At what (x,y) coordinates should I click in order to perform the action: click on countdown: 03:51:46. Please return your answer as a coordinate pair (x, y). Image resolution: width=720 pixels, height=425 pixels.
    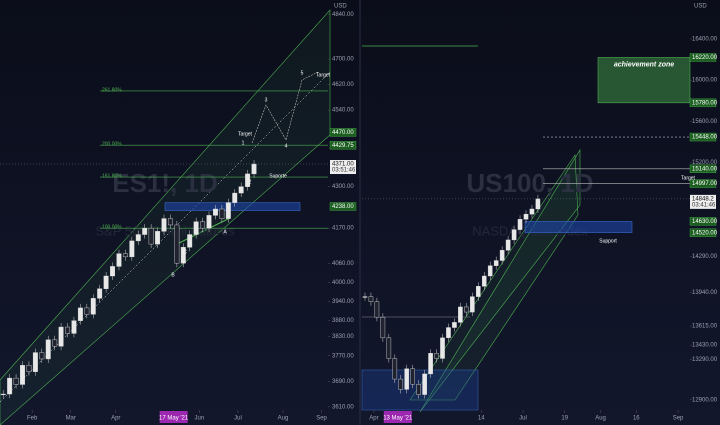
    Looking at the image, I should click on (344, 171).